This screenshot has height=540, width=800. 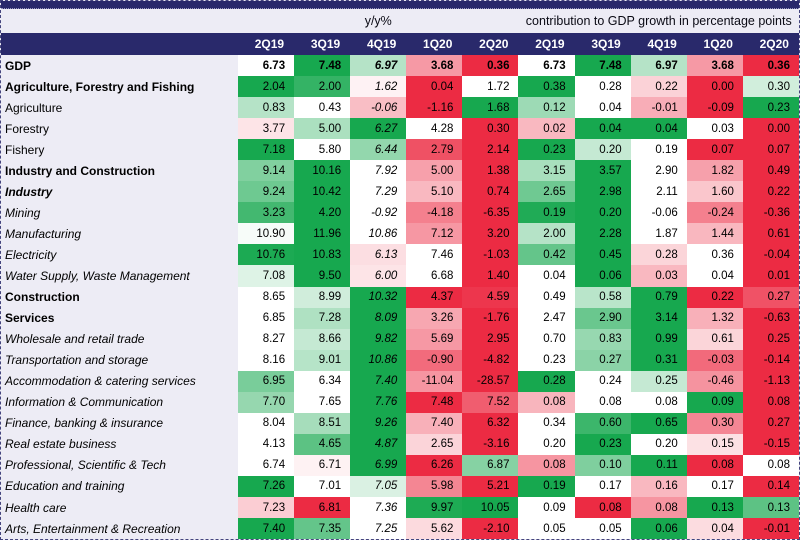 What do you see at coordinates (490, 276) in the screenshot?
I see `yoy-cell: 1.40` at bounding box center [490, 276].